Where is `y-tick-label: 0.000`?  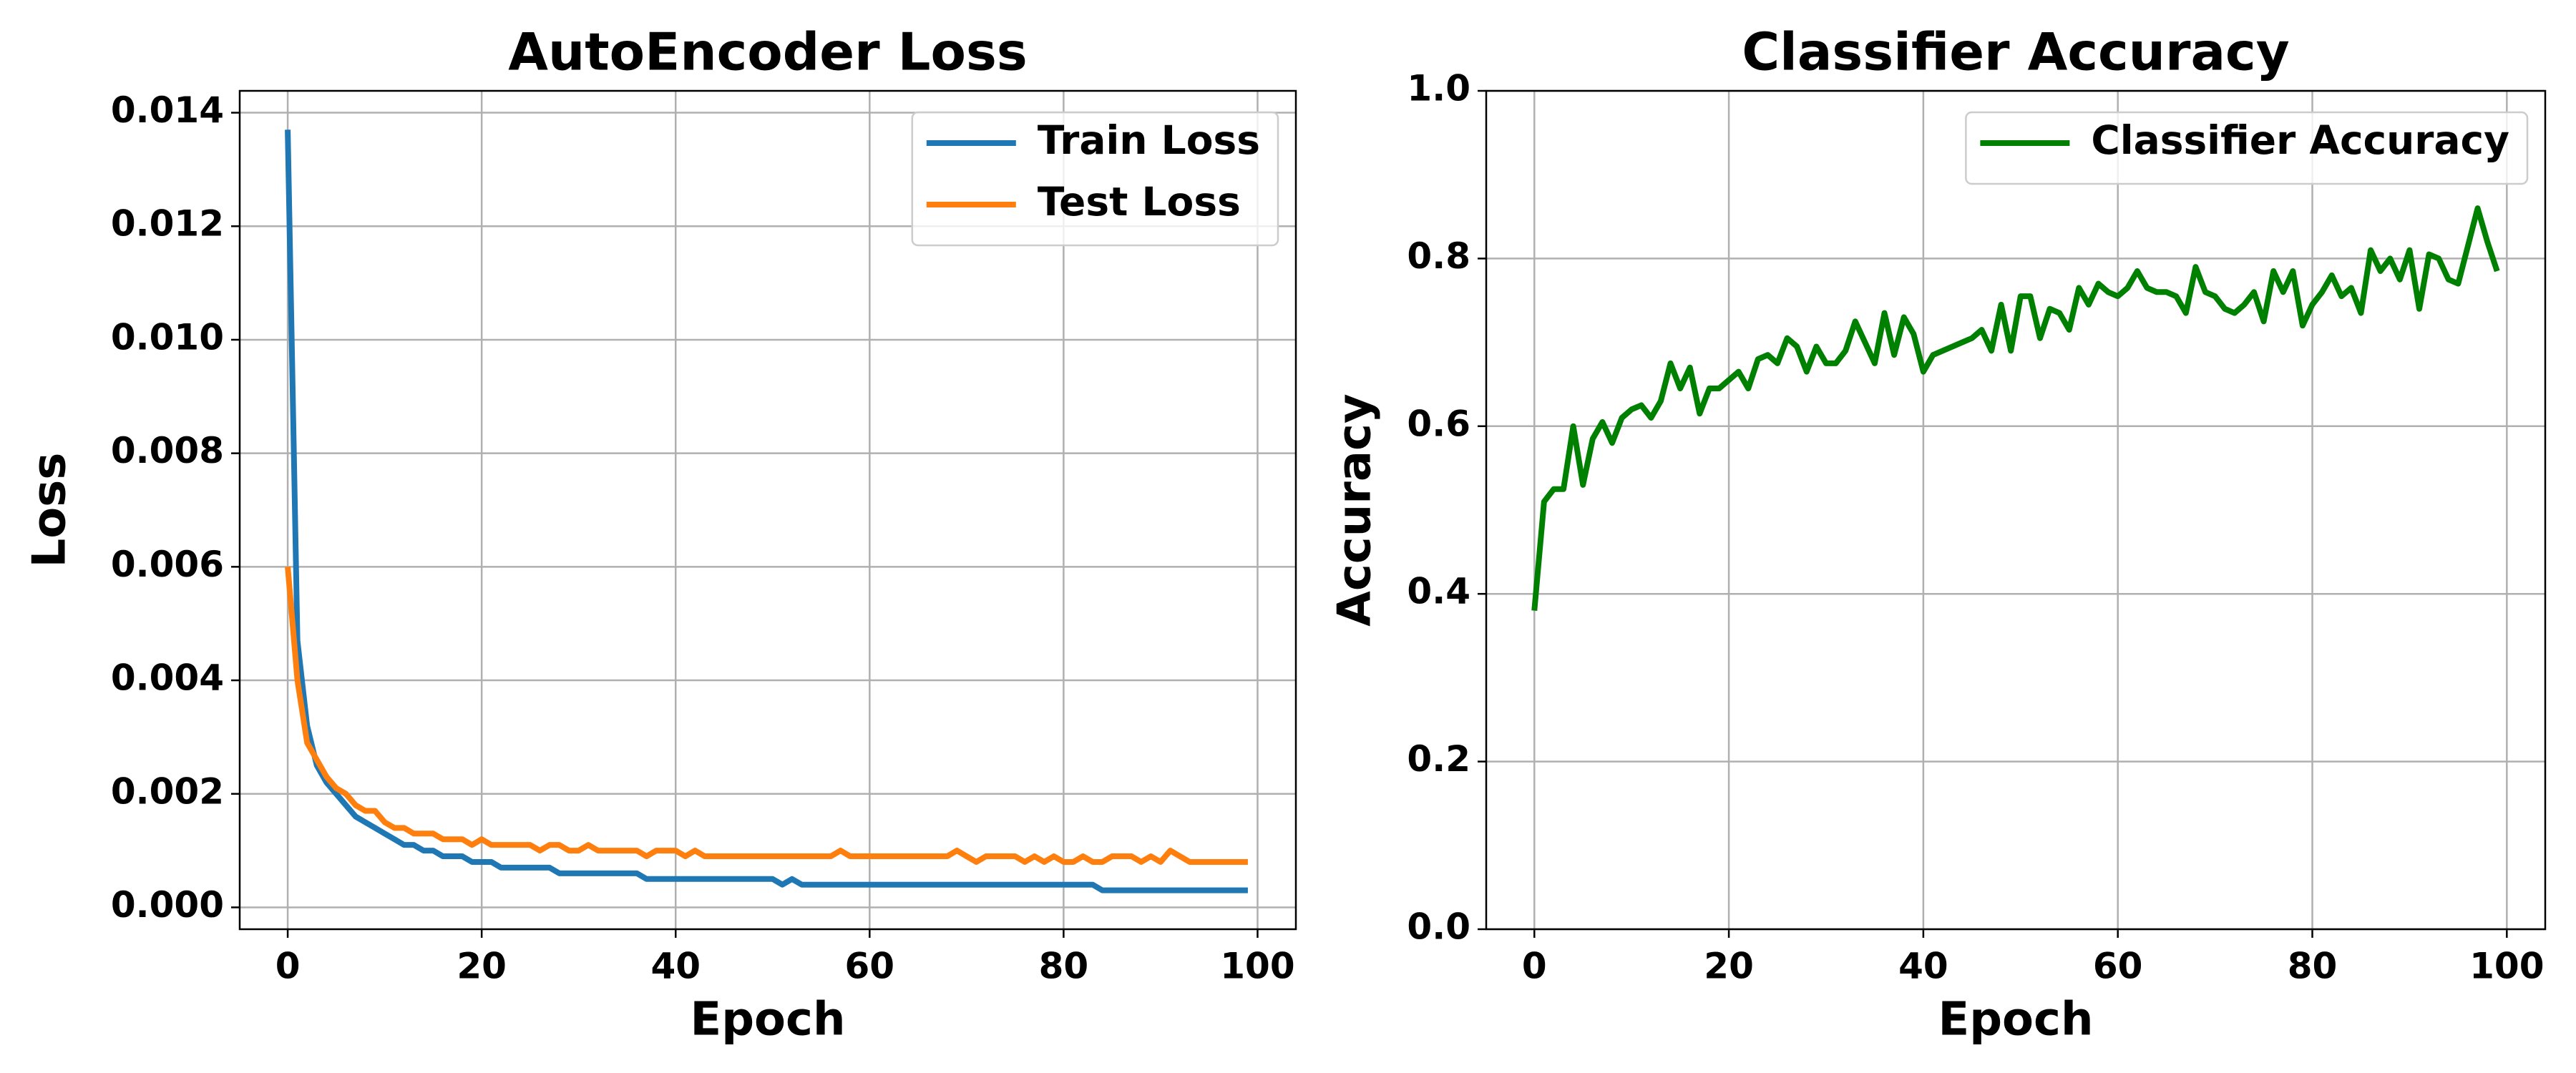
y-tick-label: 0.000 is located at coordinates (167, 905).